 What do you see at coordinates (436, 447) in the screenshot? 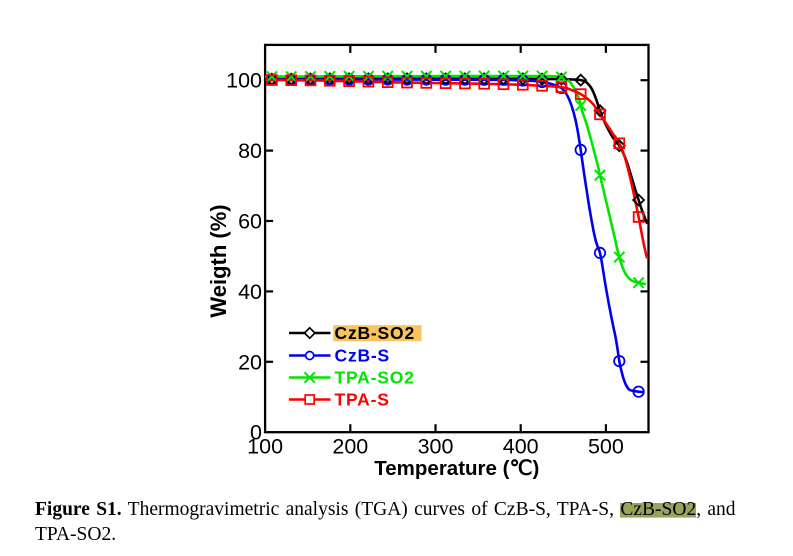
I see `svg-text: 300` at bounding box center [436, 447].